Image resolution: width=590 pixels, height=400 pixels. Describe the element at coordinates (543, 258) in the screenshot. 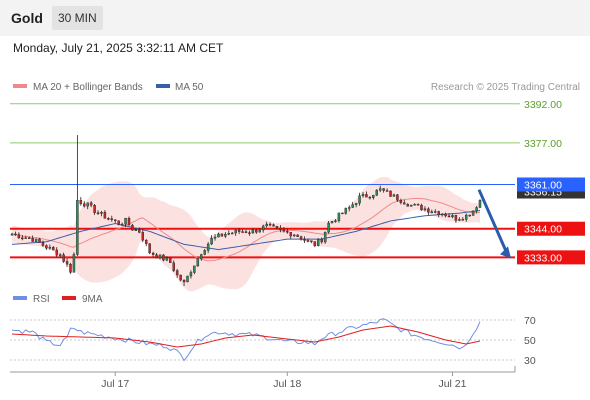

I see `support-label: 3333.00` at that location.